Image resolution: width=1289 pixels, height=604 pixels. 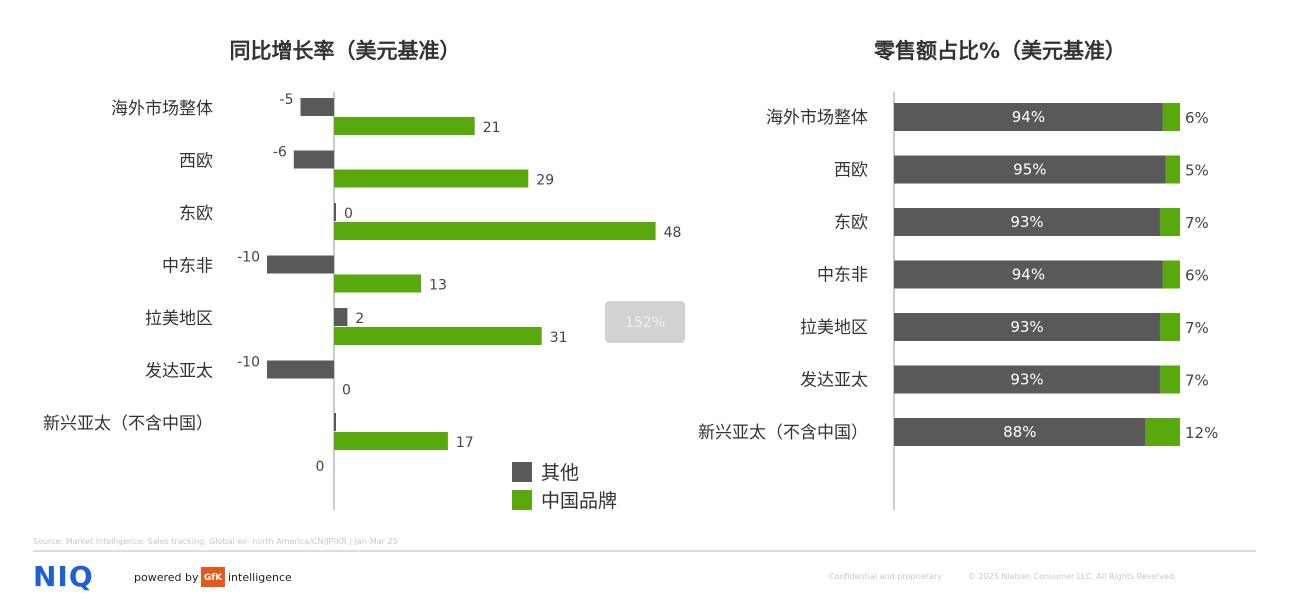 What do you see at coordinates (359, 319) in the screenshot?
I see `growth-value-label-other: 2` at bounding box center [359, 319].